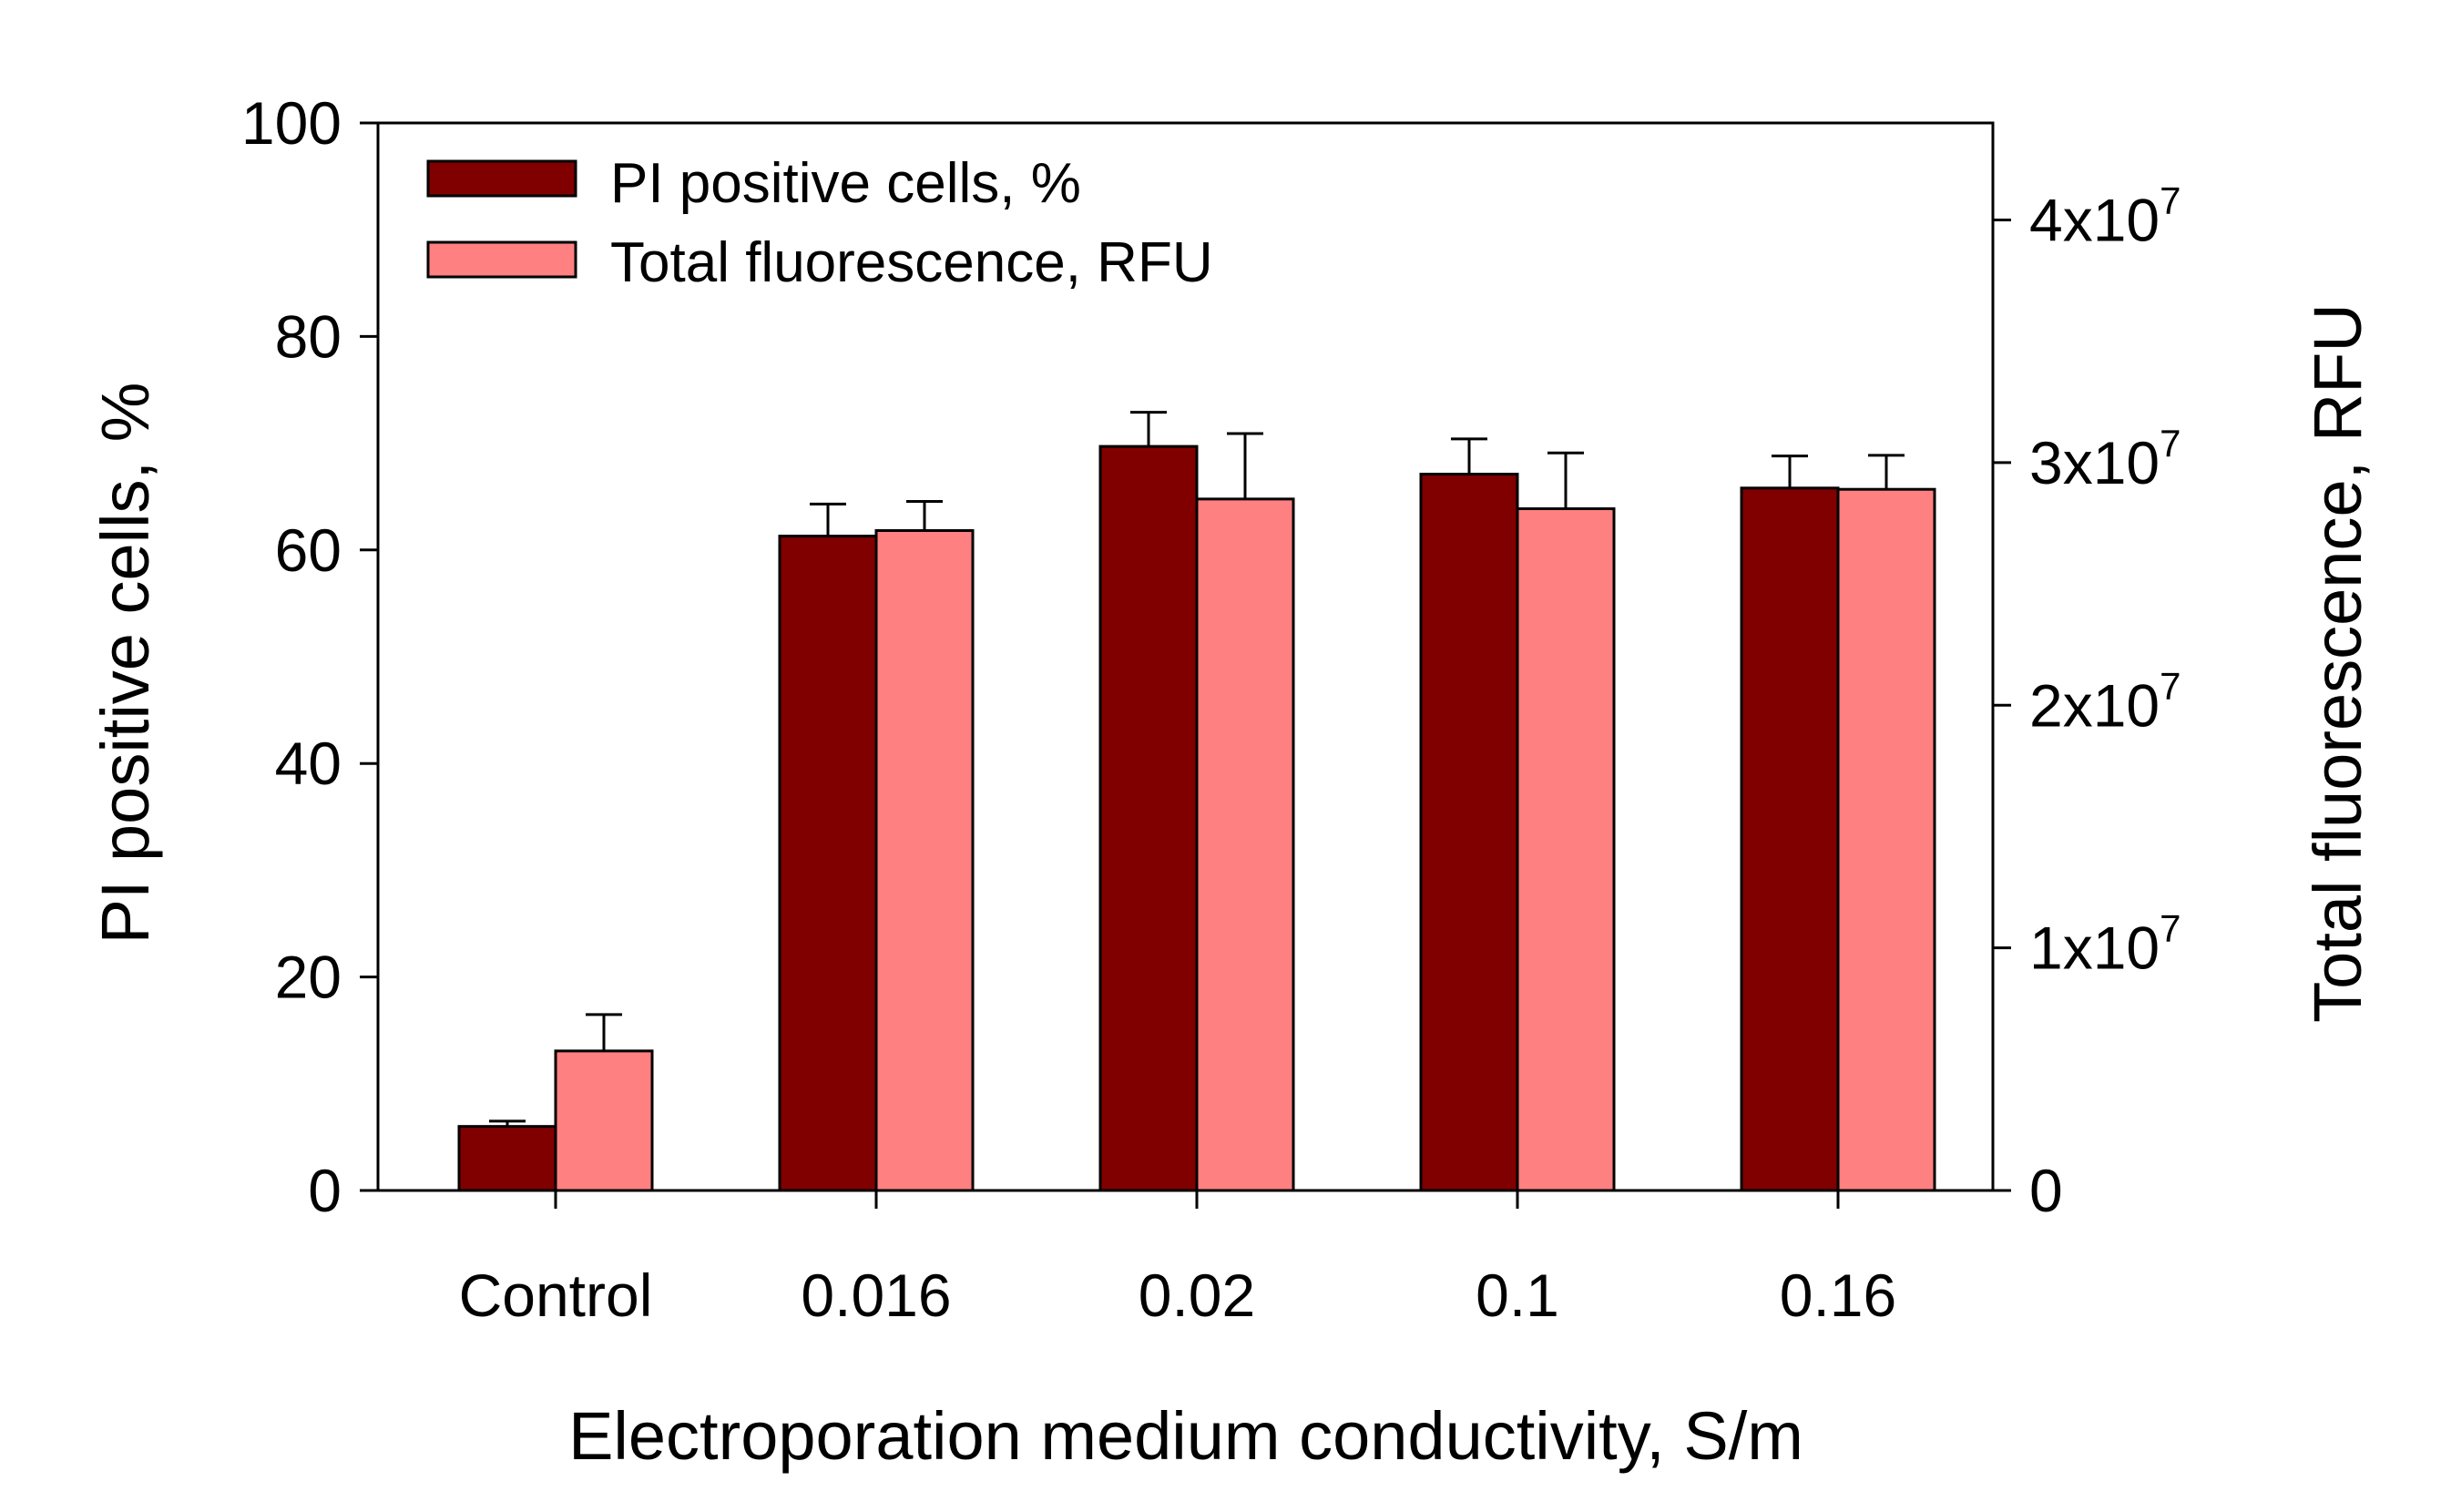  What do you see at coordinates (2105, 944) in the screenshot?
I see `y2-tick-label: 1x10⁷` at bounding box center [2105, 944].